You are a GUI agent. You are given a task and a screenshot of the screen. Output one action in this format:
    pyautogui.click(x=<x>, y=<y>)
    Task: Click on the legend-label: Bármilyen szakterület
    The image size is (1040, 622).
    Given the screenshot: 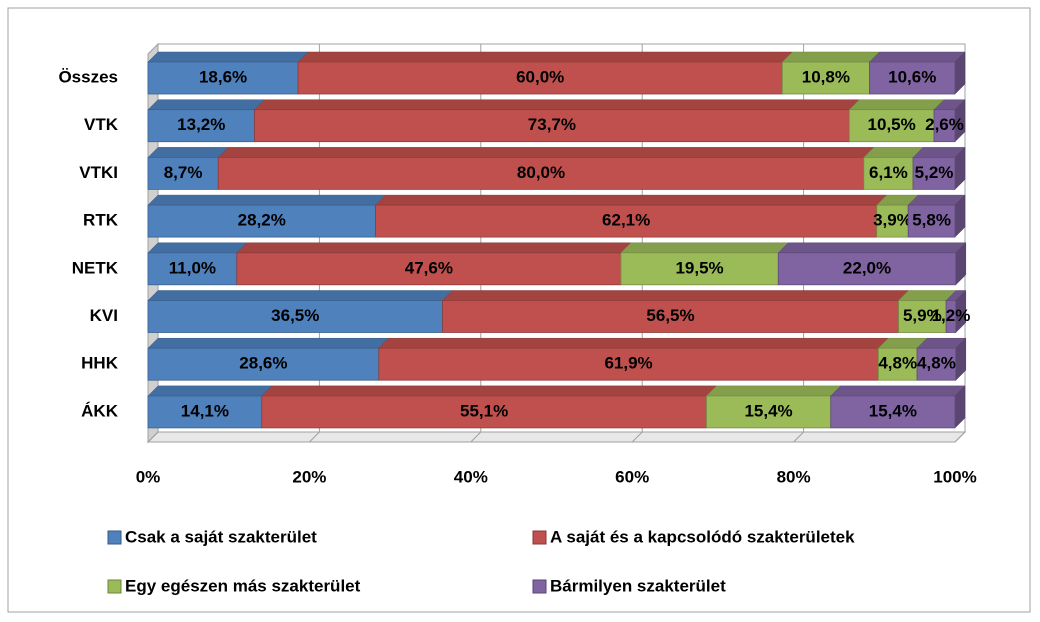 What is the action you would take?
    pyautogui.click(x=638, y=585)
    